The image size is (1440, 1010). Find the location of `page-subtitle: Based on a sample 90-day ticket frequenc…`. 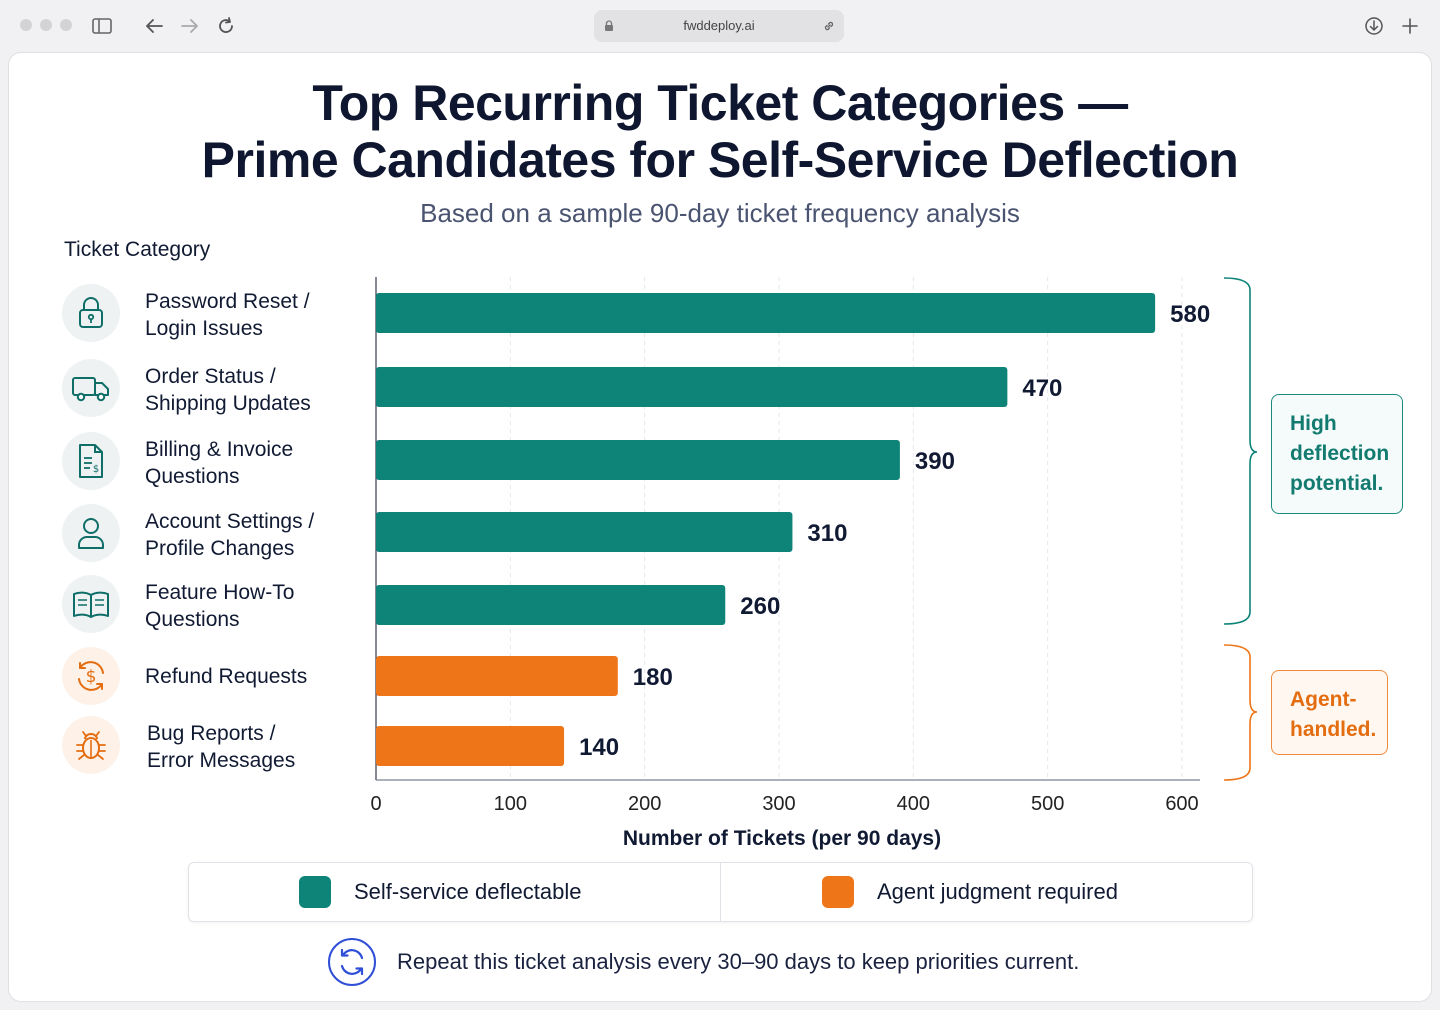

page-subtitle: Based on a sample 90-day ticket frequenc… is located at coordinates (720, 213).